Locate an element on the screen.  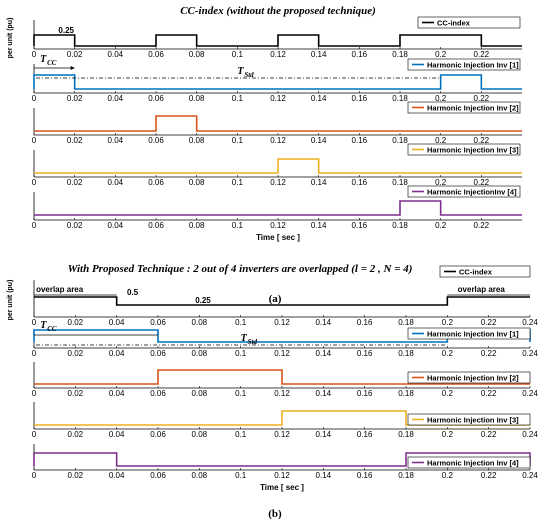
annotation-level: 0.25 is located at coordinates (66, 30).